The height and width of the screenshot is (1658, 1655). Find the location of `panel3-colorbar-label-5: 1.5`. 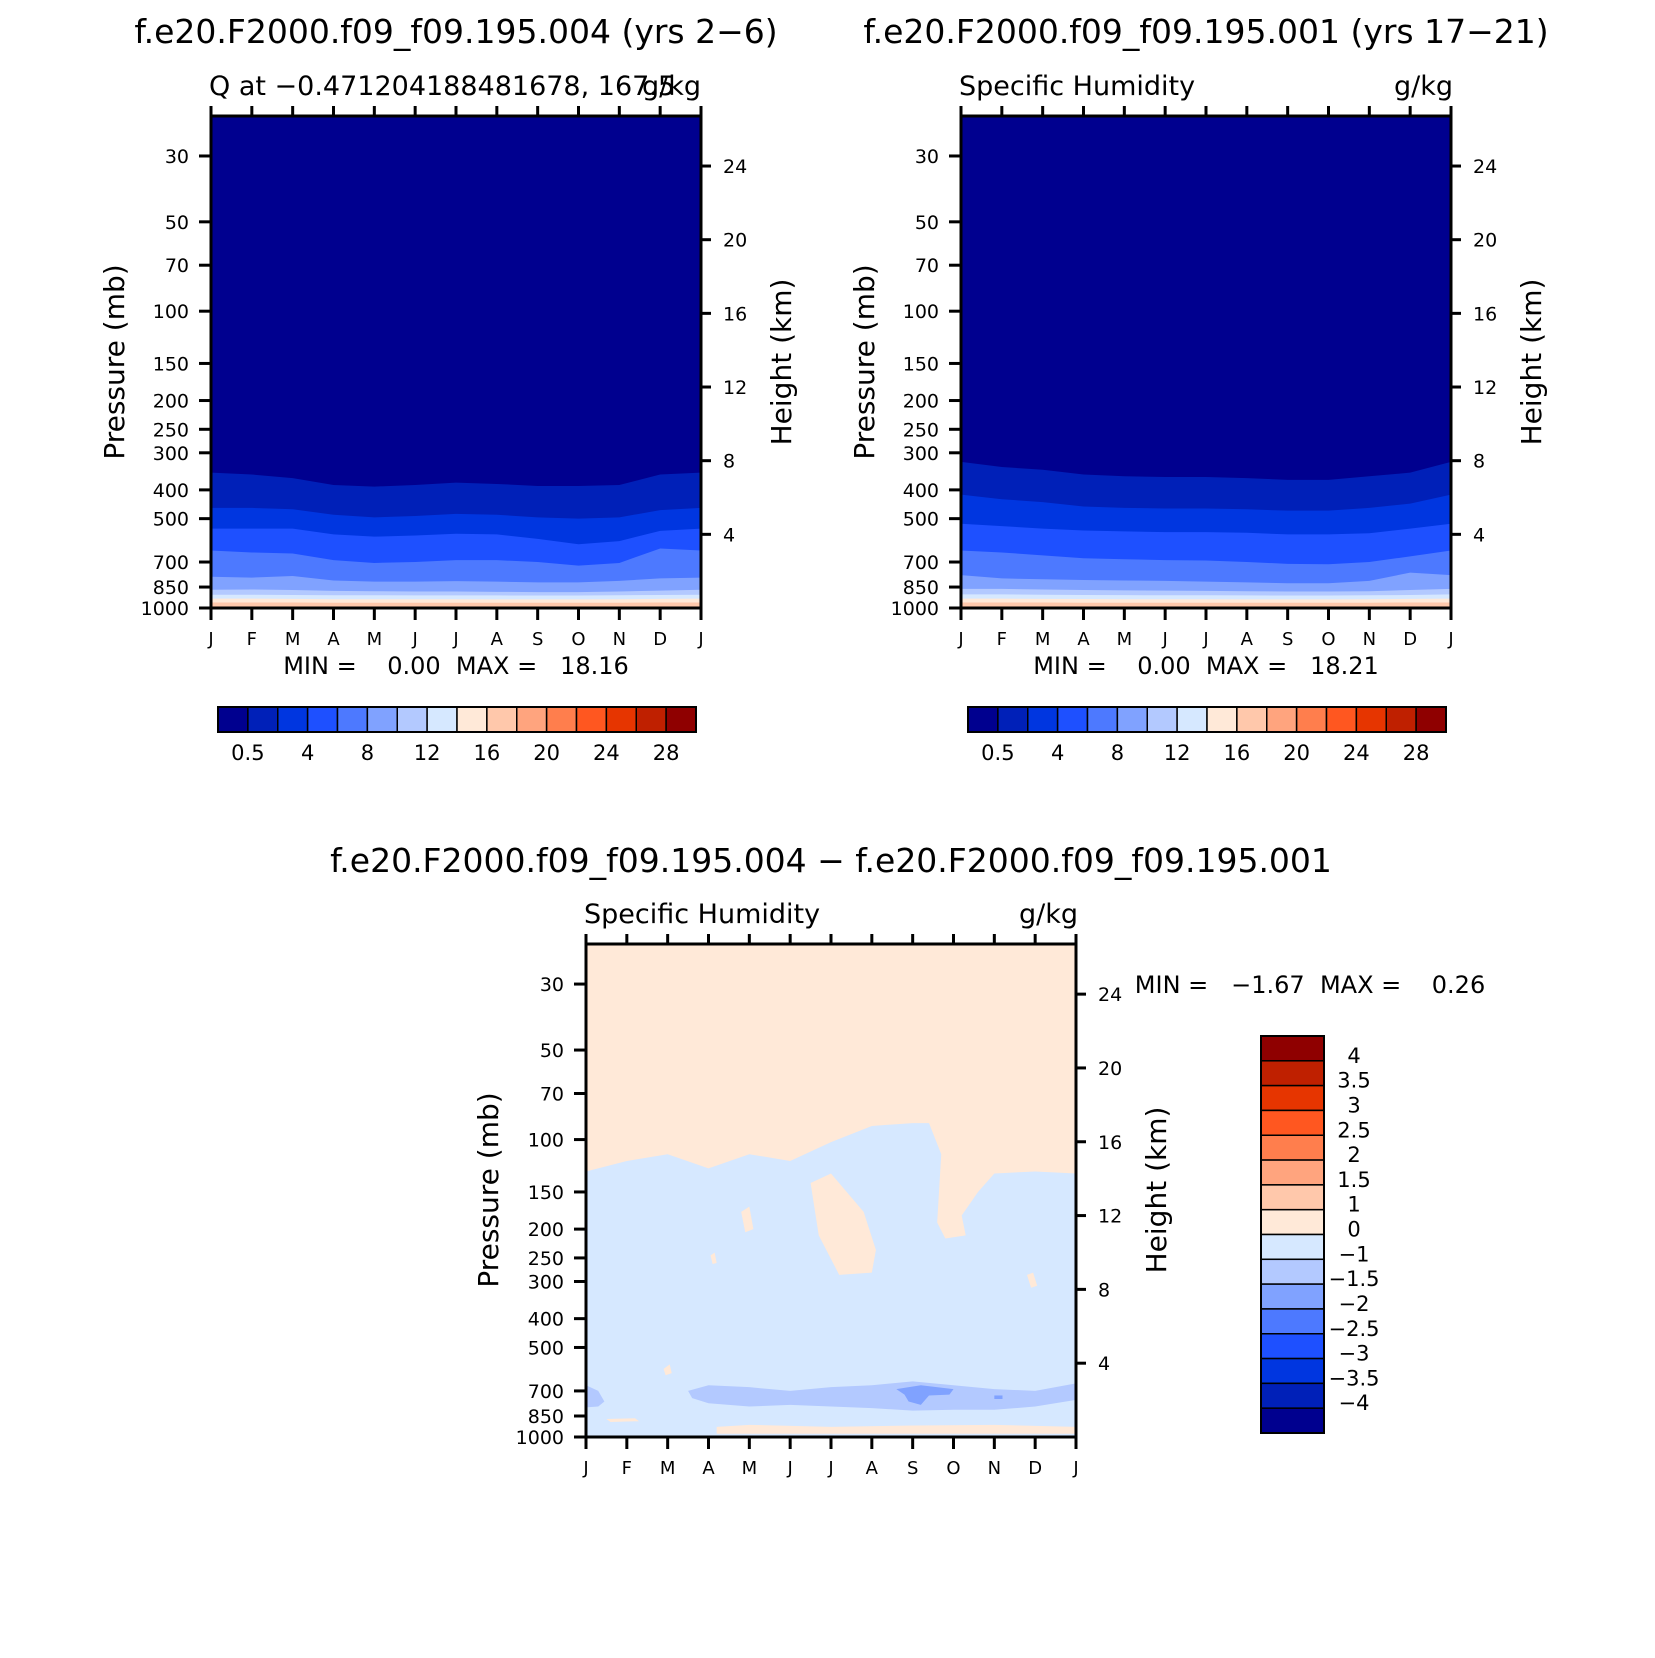

panel3-colorbar-label-5: 1.5 is located at coordinates (1353, 1180).